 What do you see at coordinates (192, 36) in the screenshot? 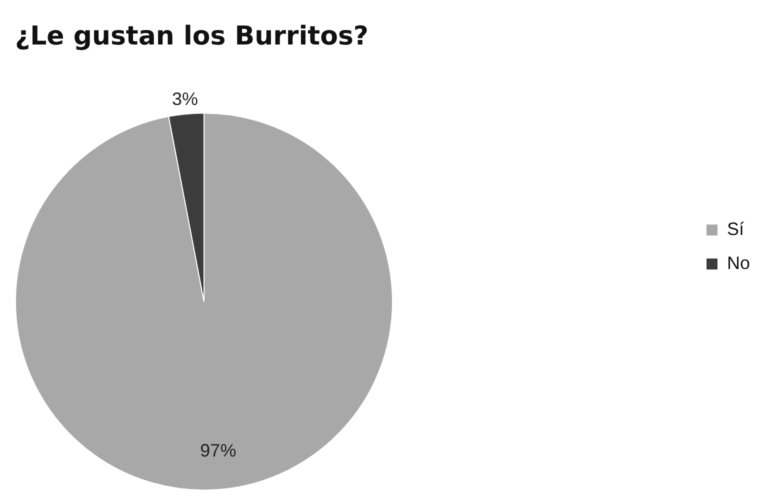
I see `chart-title: ¿Le gustan los Burritos?` at bounding box center [192, 36].